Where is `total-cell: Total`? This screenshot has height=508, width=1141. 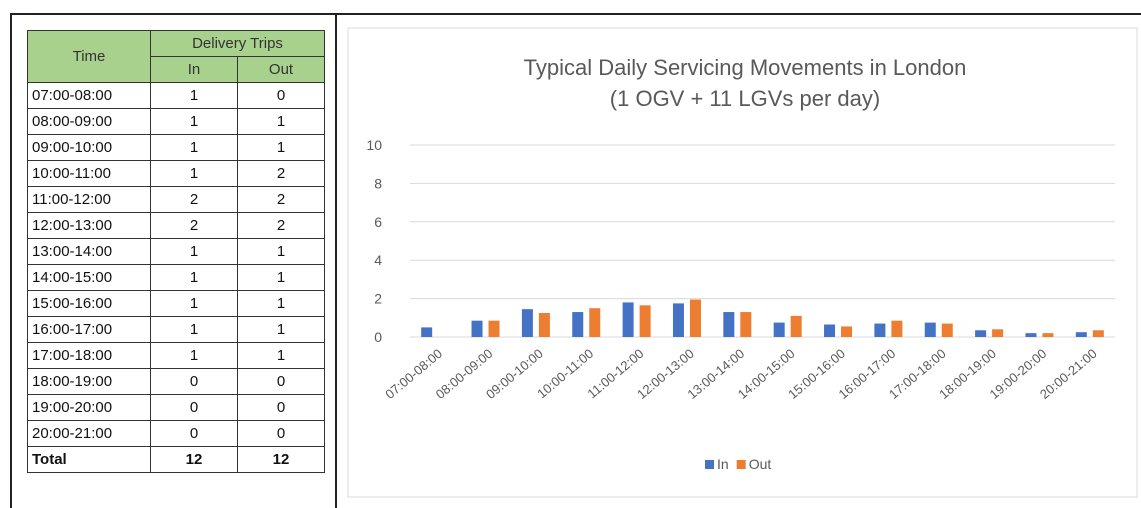
total-cell: Total is located at coordinates (89, 459).